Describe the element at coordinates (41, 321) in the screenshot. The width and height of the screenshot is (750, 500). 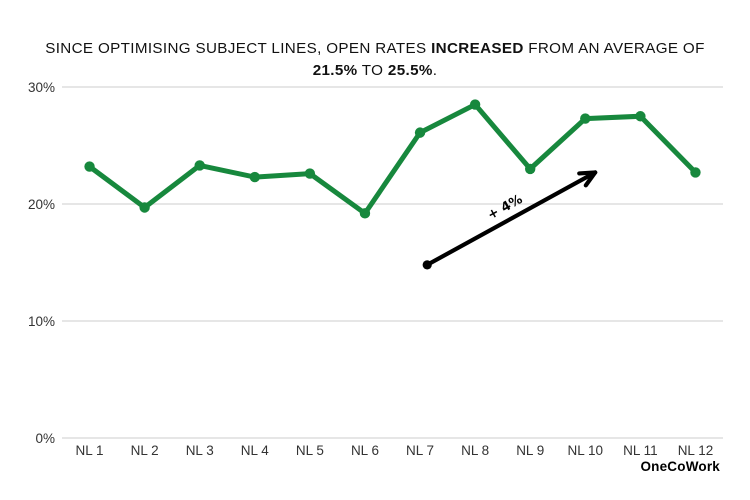
I see `y-tick-label: 10%` at that location.